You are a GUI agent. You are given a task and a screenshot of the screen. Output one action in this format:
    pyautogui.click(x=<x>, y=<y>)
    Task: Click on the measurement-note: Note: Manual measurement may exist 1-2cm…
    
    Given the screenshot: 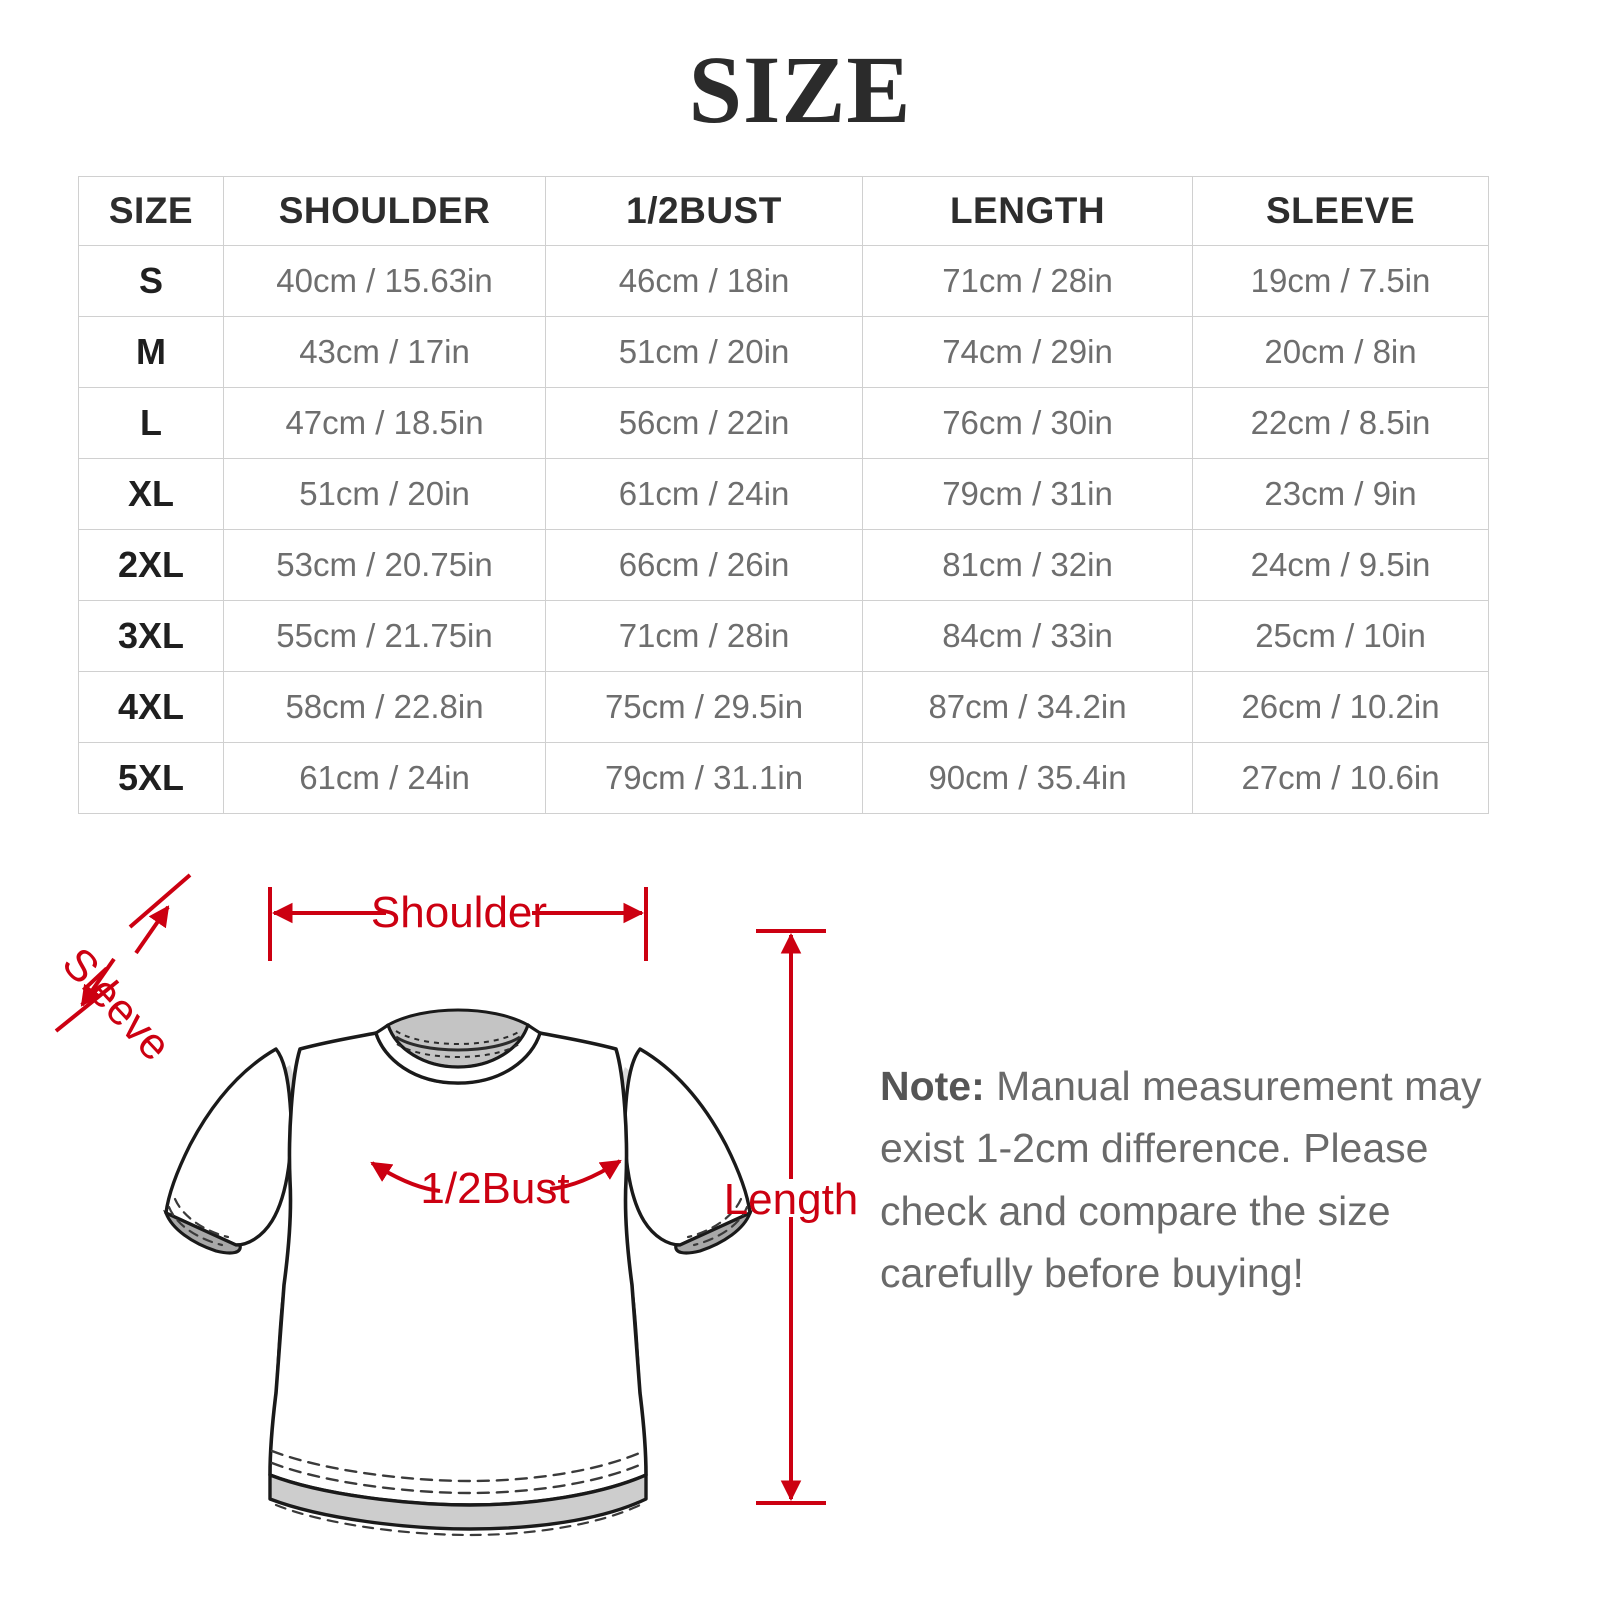 What is the action you would take?
    pyautogui.click(x=1200, y=1179)
    